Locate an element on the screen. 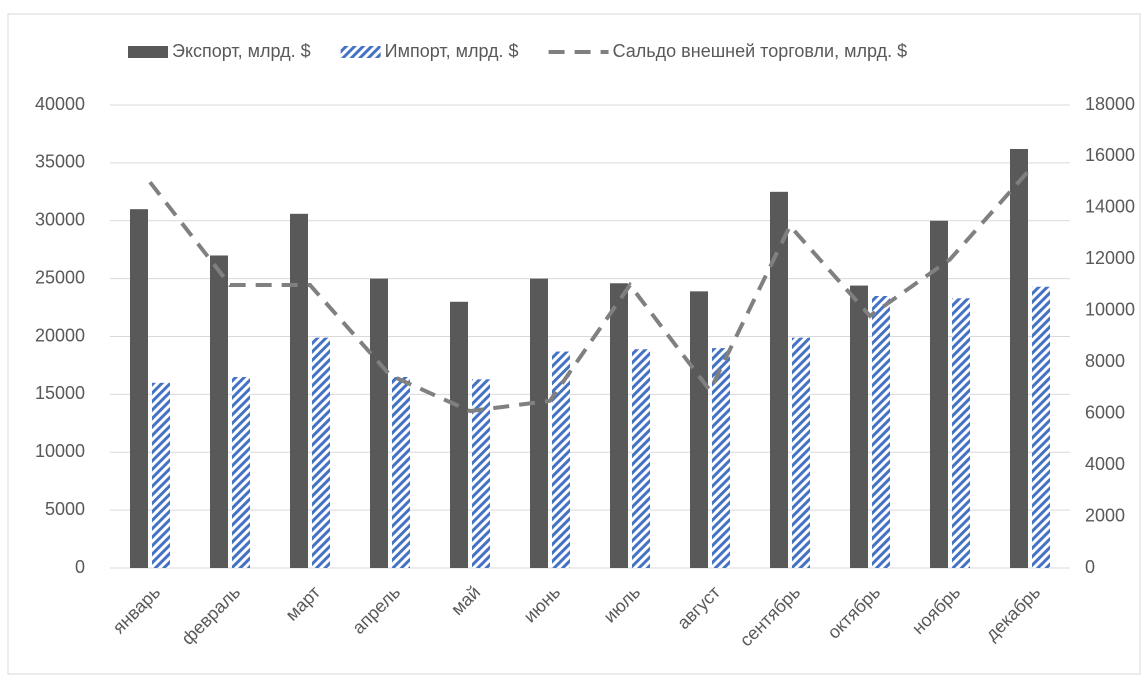  y-tick-label: 5000 is located at coordinates (65, 509).